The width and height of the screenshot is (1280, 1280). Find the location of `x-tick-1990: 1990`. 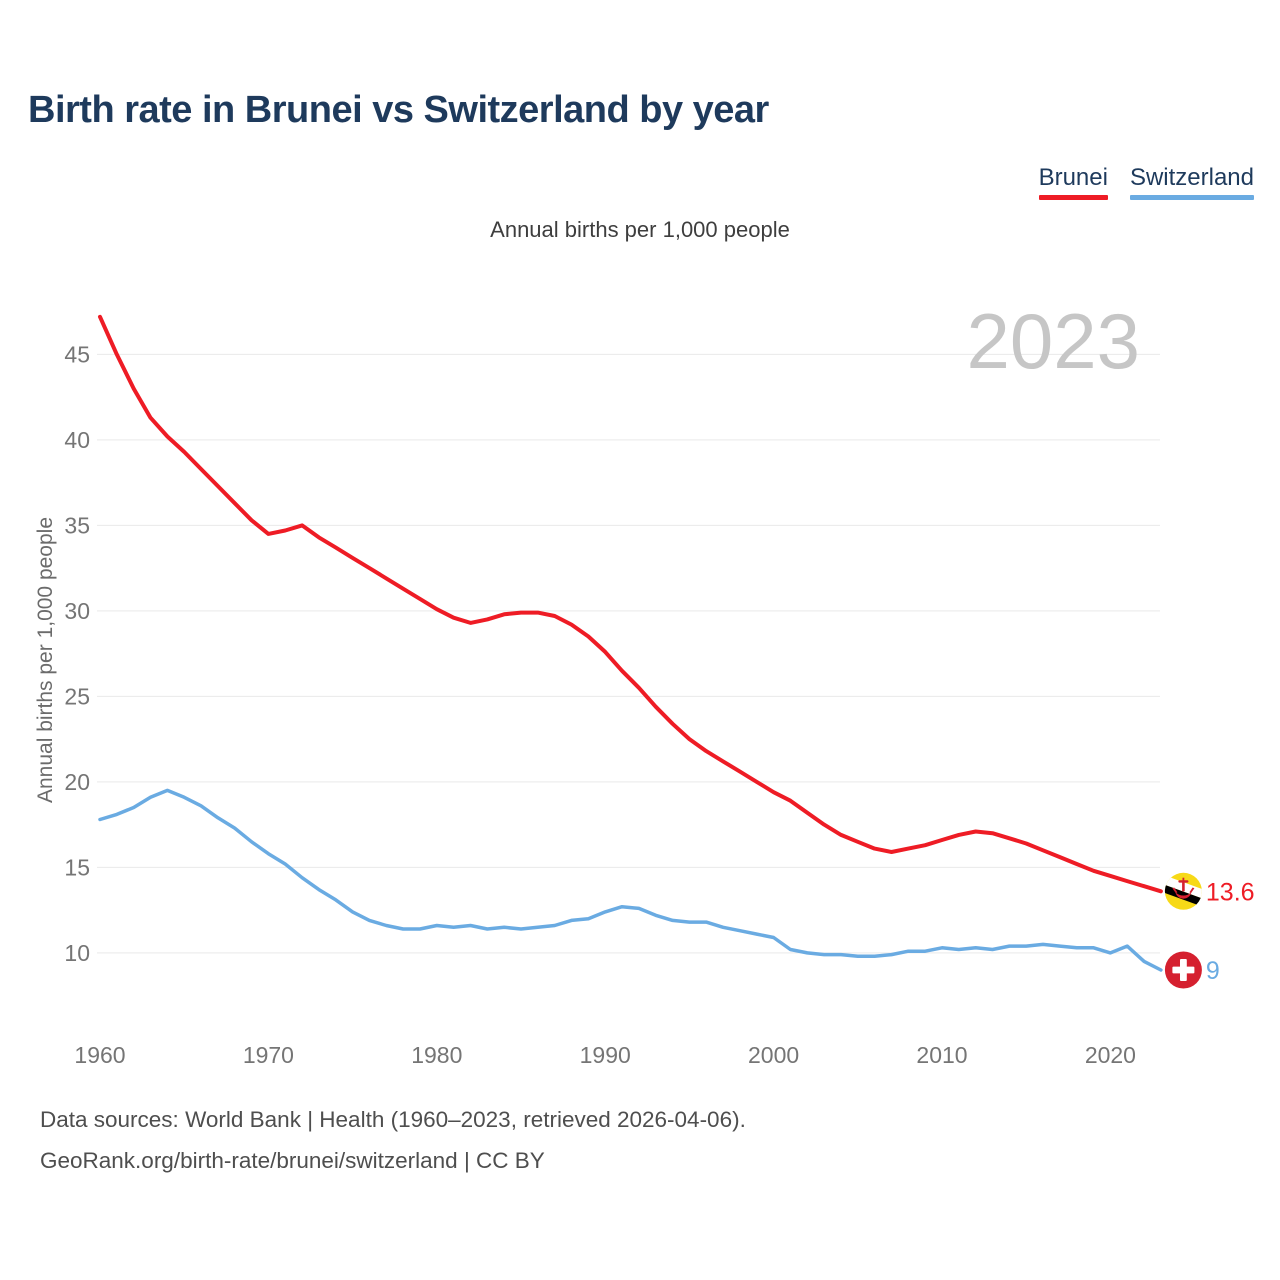

x-tick-1990: 1990 is located at coordinates (605, 1055).